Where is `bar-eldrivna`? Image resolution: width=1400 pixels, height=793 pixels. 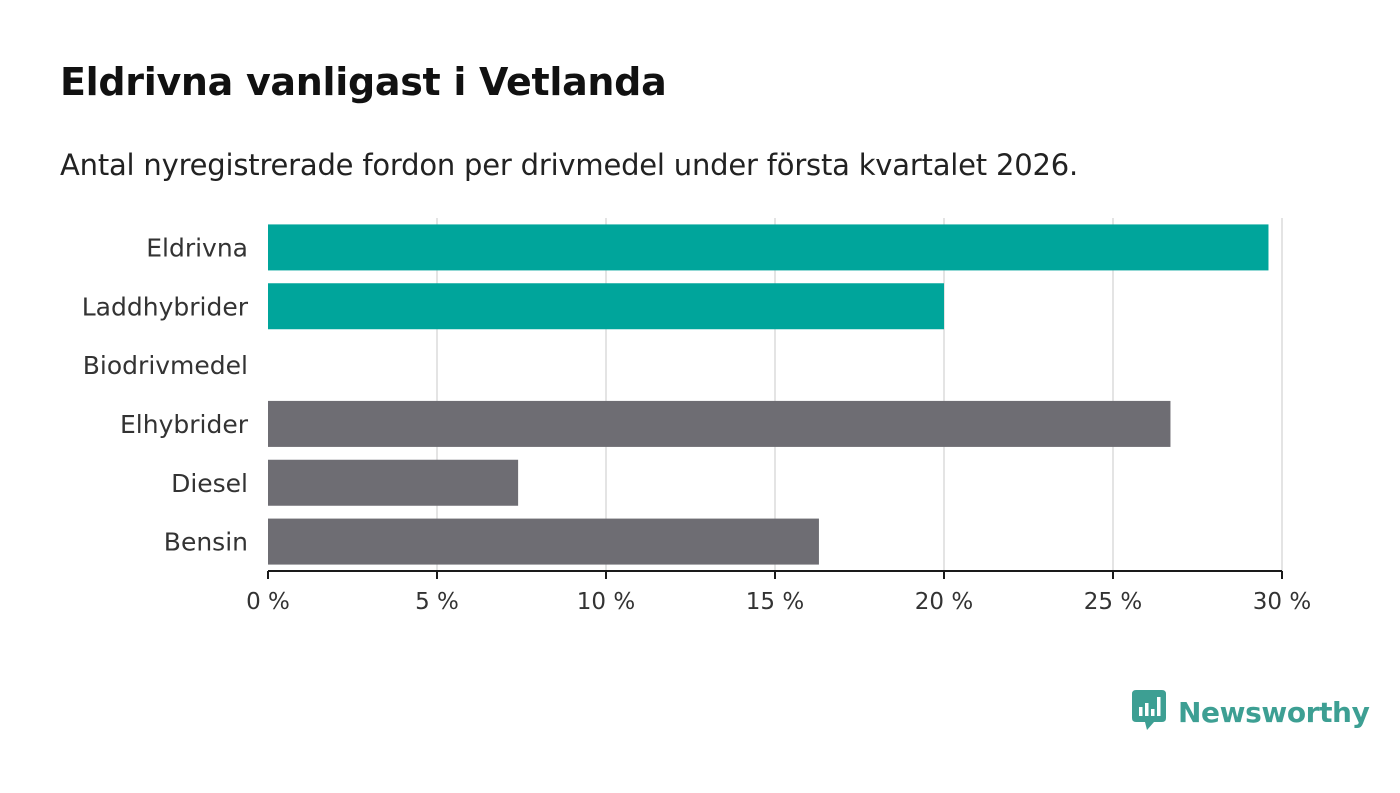
bar-eldrivna is located at coordinates (768, 247).